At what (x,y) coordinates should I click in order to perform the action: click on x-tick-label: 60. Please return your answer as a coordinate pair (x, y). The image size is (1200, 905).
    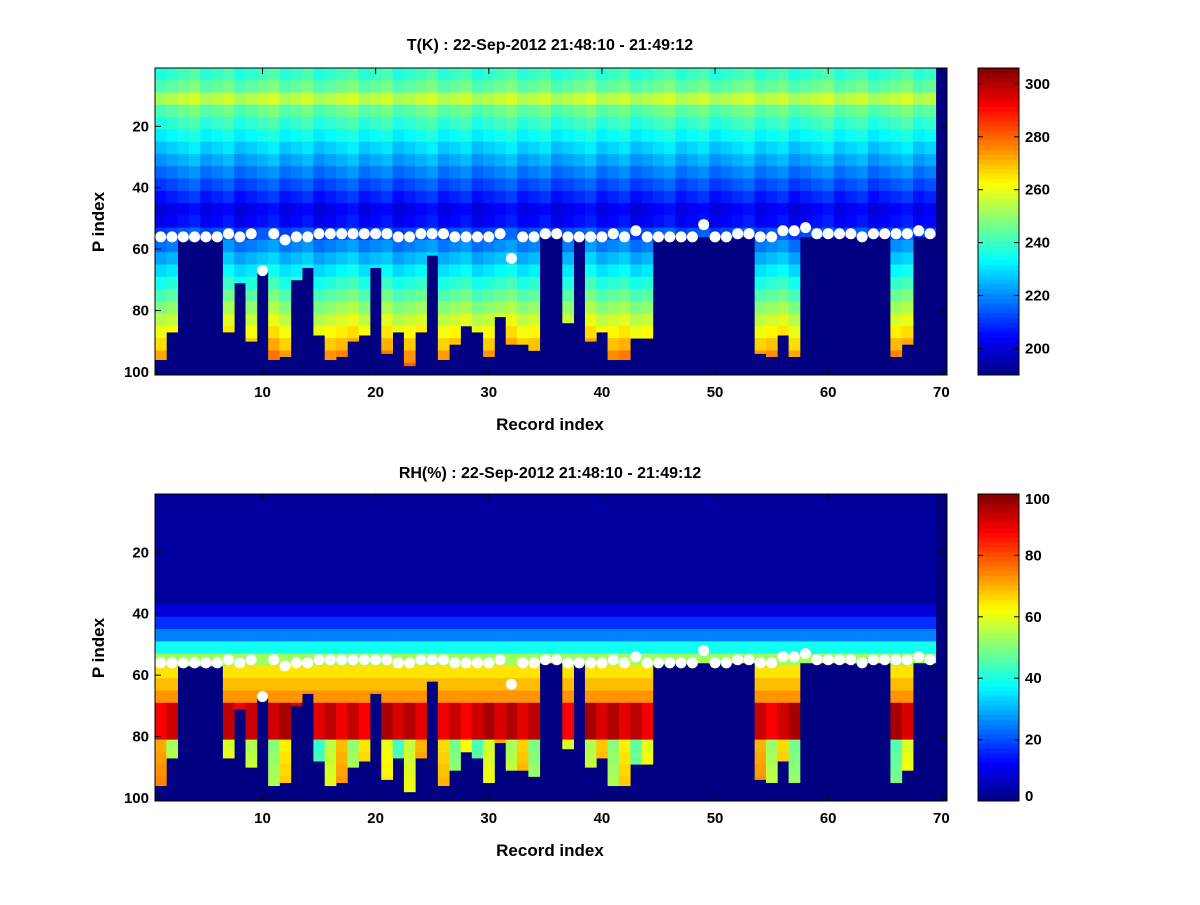
    Looking at the image, I should click on (828, 818).